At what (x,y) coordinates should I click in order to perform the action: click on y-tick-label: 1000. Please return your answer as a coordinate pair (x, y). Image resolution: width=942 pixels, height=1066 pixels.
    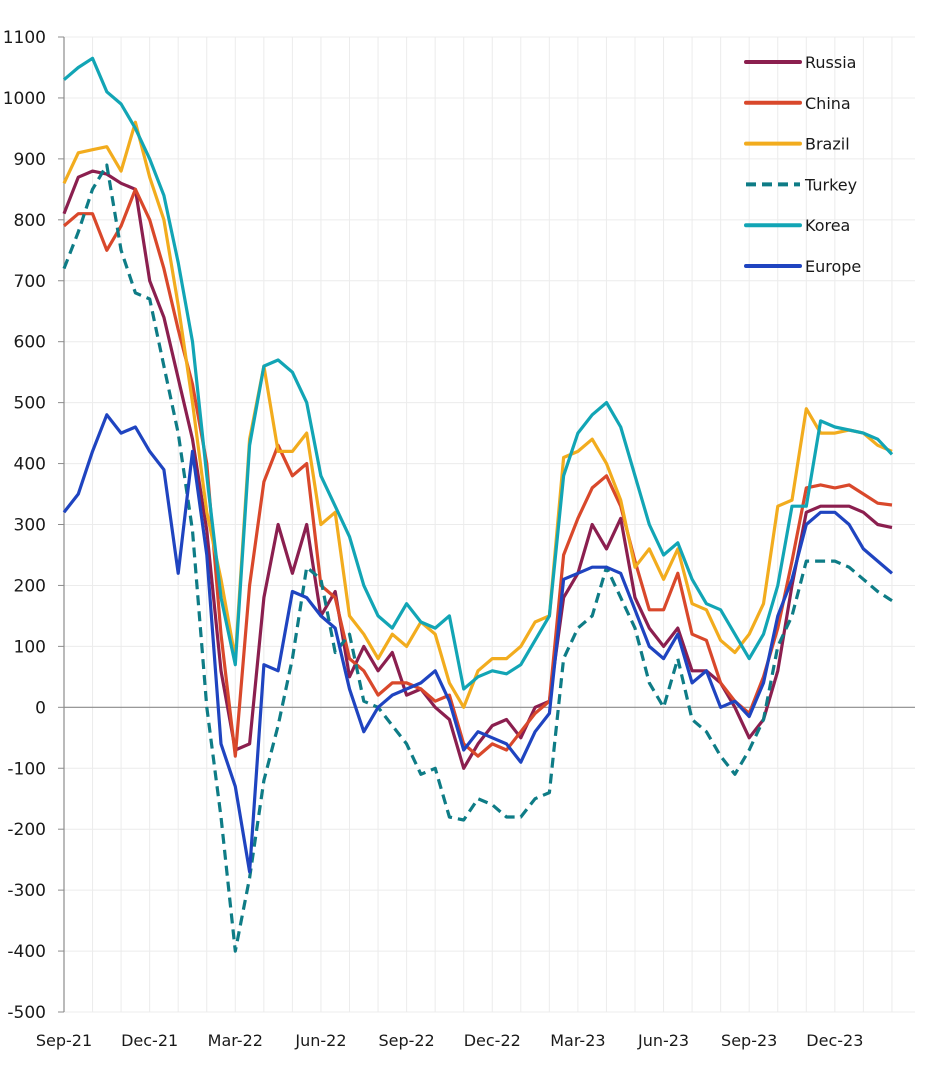
    Looking at the image, I should click on (24, 99).